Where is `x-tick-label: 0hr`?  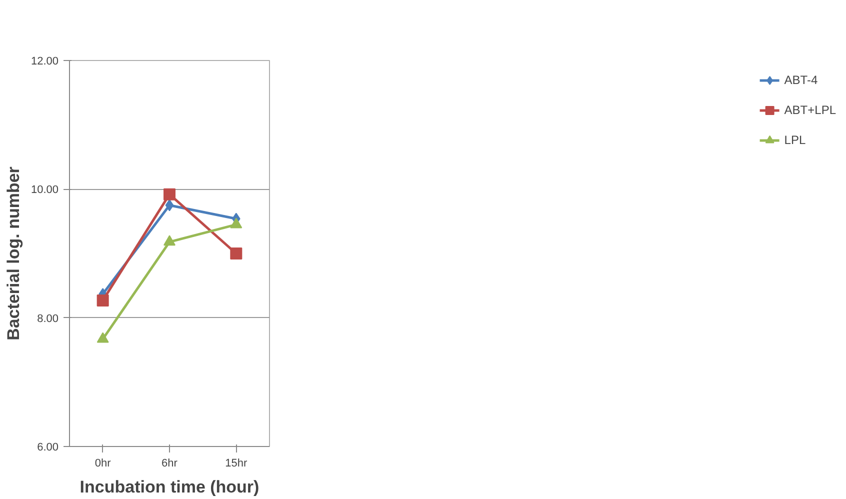
x-tick-label: 0hr is located at coordinates (103, 464).